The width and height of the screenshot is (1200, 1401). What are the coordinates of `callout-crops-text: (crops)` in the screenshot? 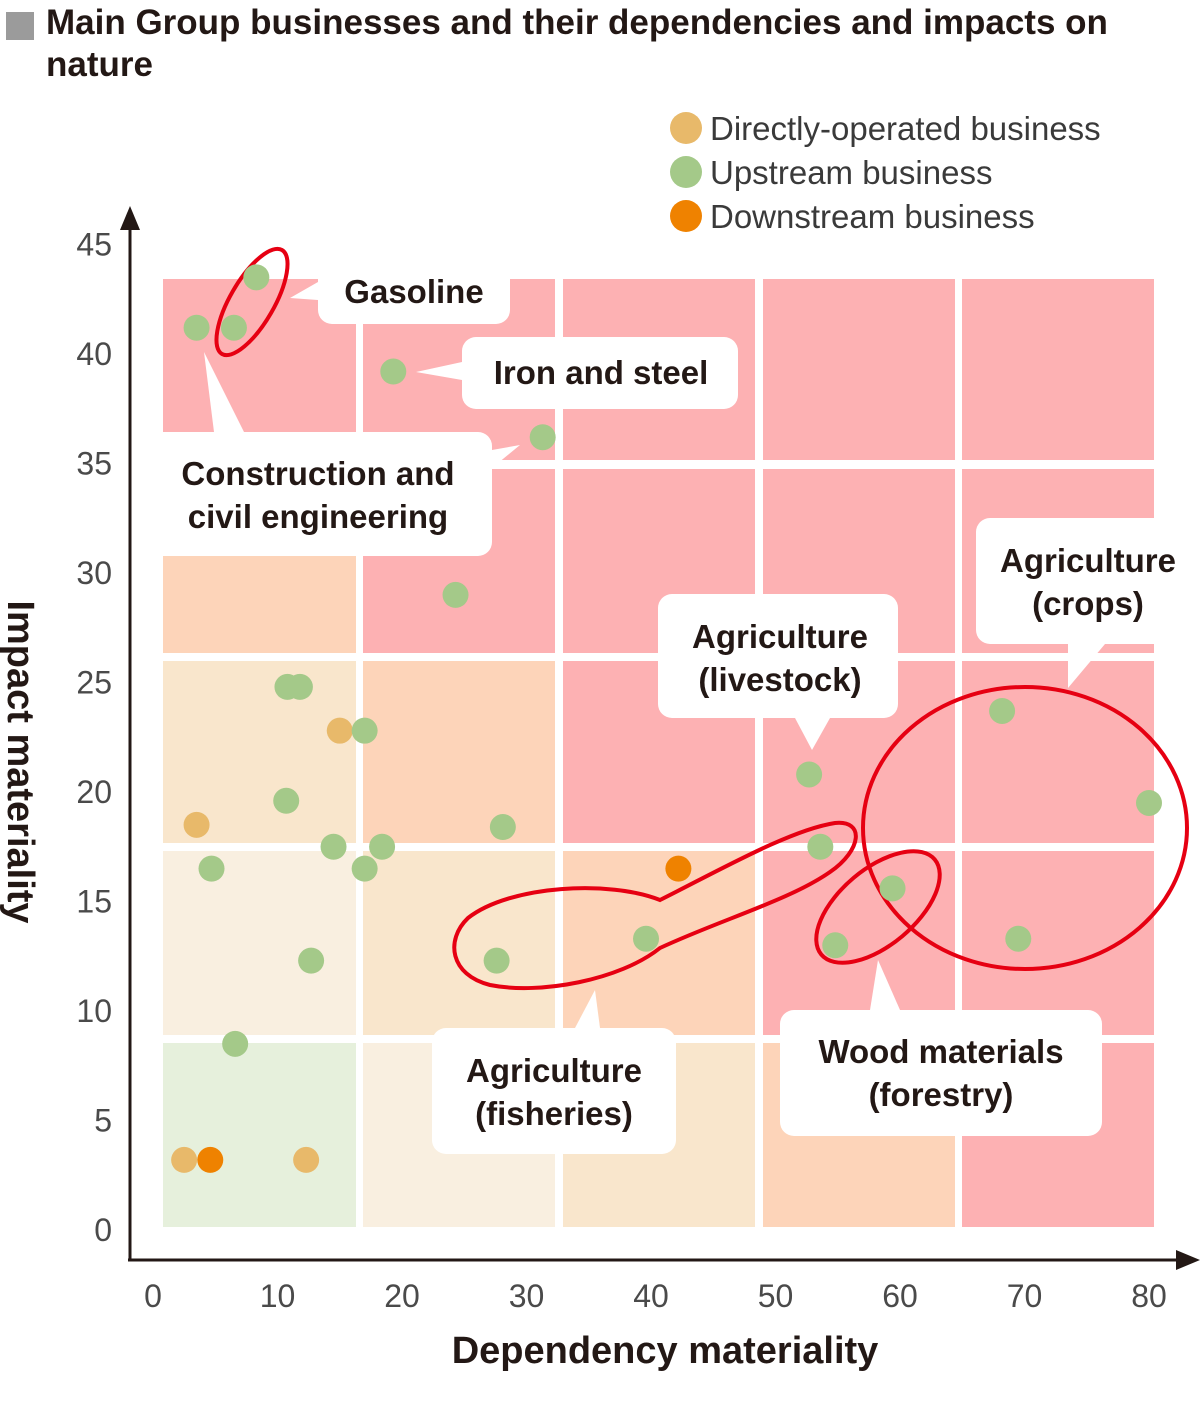 It's located at (1088, 603).